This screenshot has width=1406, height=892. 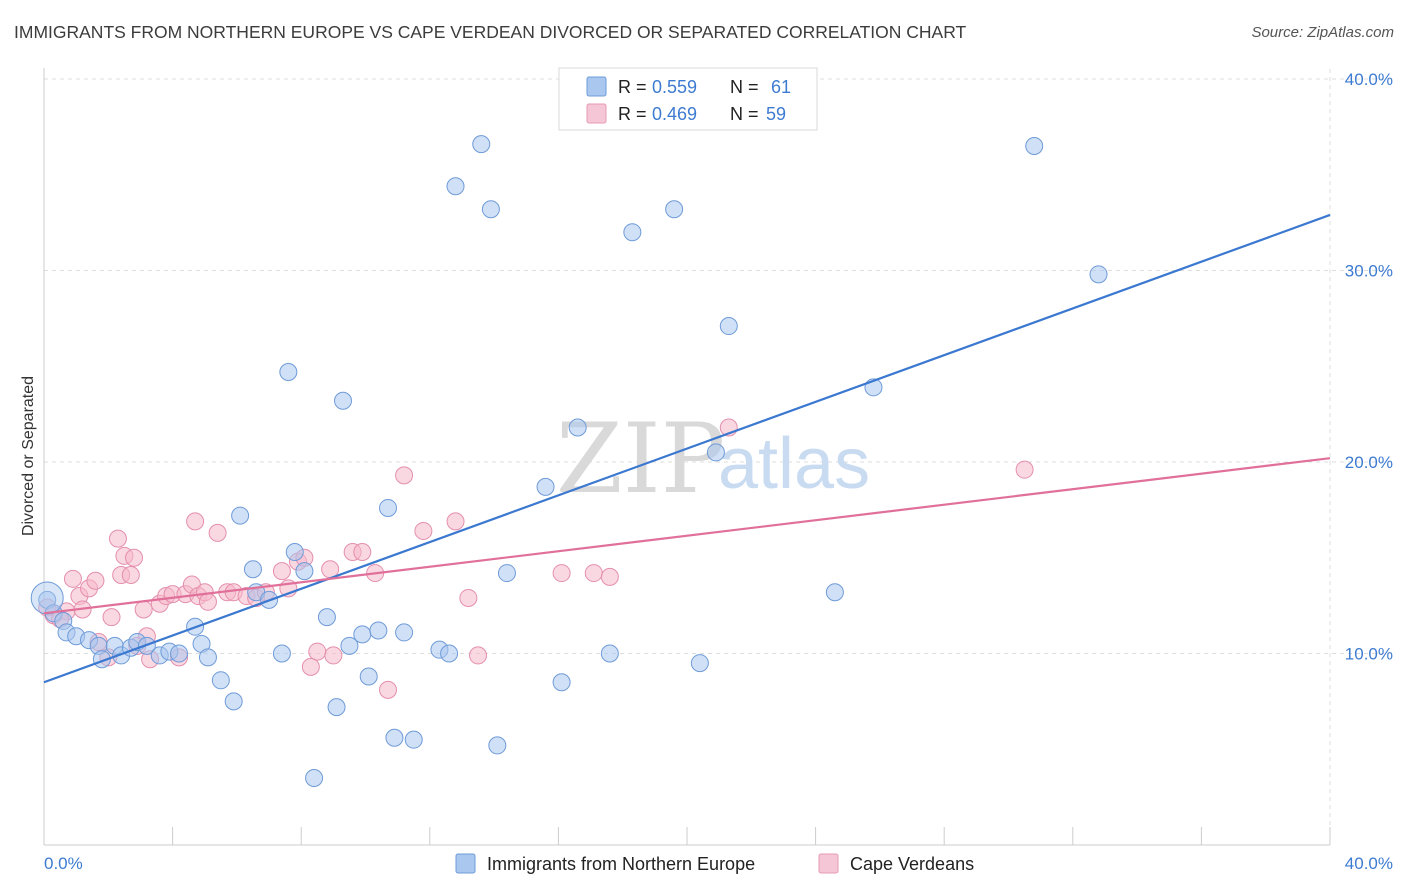 I want to click on y-tick-label-0: 10.0%, so click(x=1369, y=654).